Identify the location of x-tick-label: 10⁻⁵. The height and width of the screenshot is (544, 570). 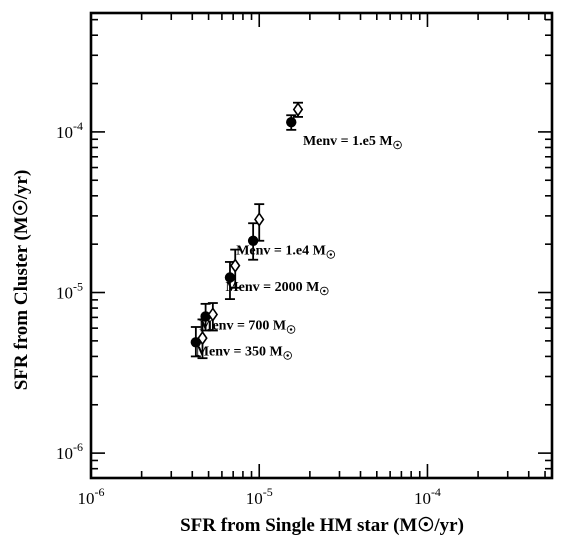
(259, 496).